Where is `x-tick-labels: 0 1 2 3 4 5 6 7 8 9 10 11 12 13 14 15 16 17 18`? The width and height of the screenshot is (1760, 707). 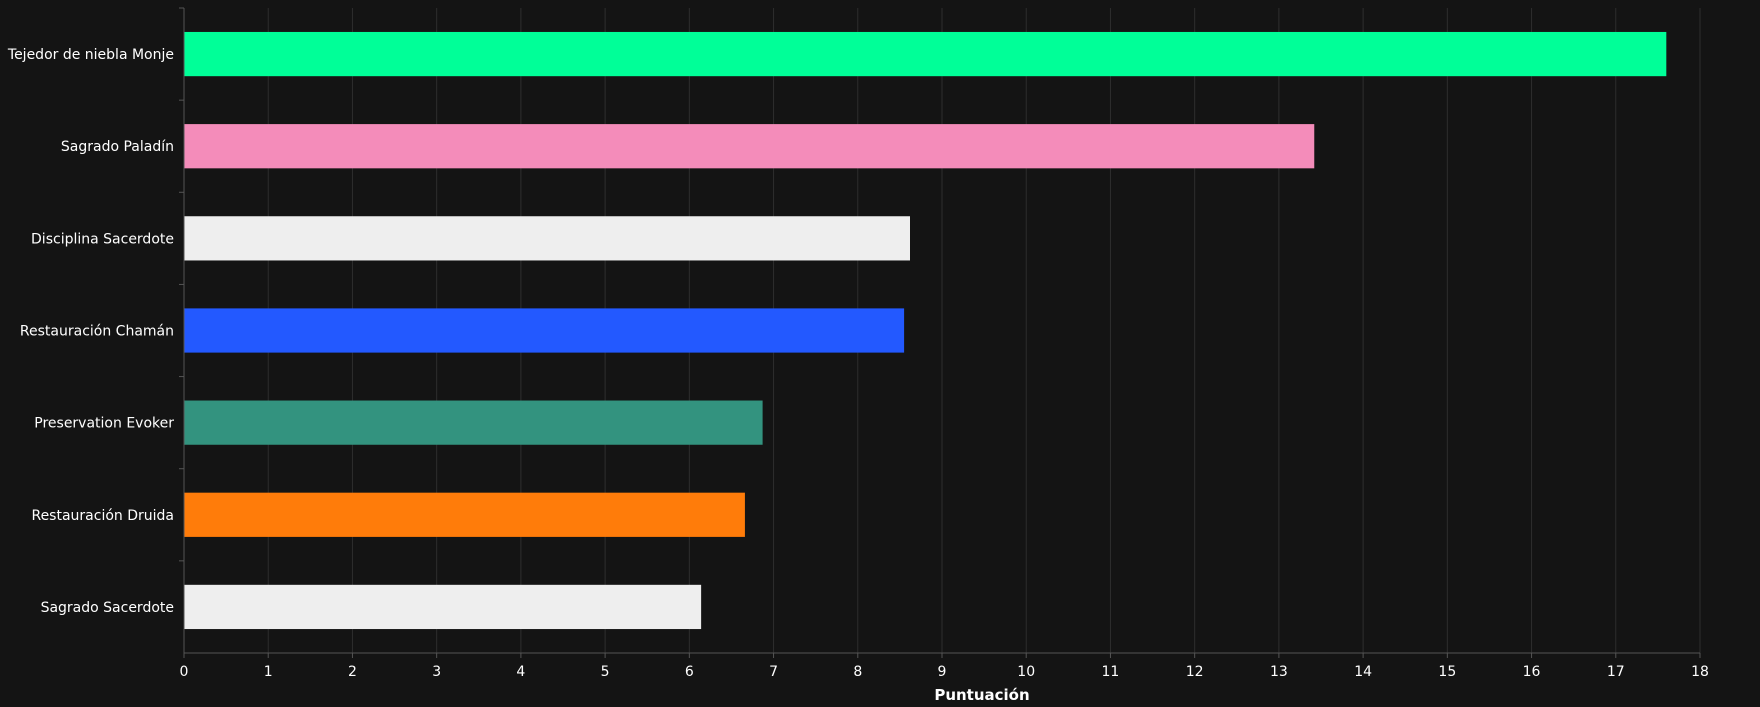 x-tick-labels: 0 1 2 3 4 5 6 7 8 9 10 11 12 13 14 15 16 17 18 is located at coordinates (944, 672).